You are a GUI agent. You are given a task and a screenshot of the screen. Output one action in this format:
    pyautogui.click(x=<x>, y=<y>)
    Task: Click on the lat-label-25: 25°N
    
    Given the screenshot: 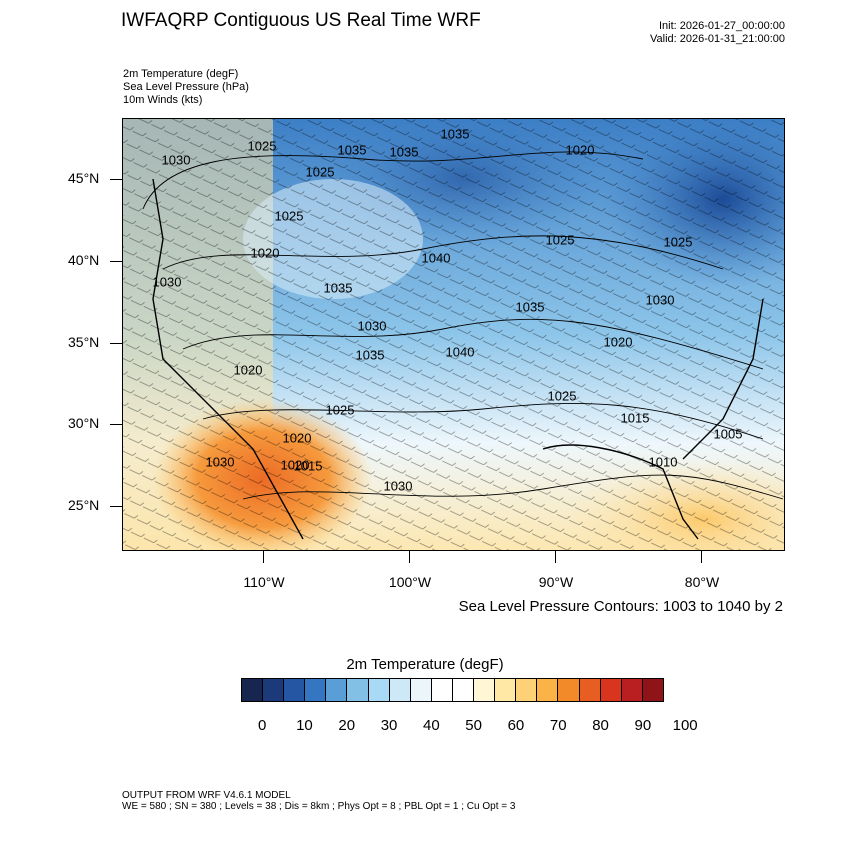 What is the action you would take?
    pyautogui.click(x=84, y=505)
    